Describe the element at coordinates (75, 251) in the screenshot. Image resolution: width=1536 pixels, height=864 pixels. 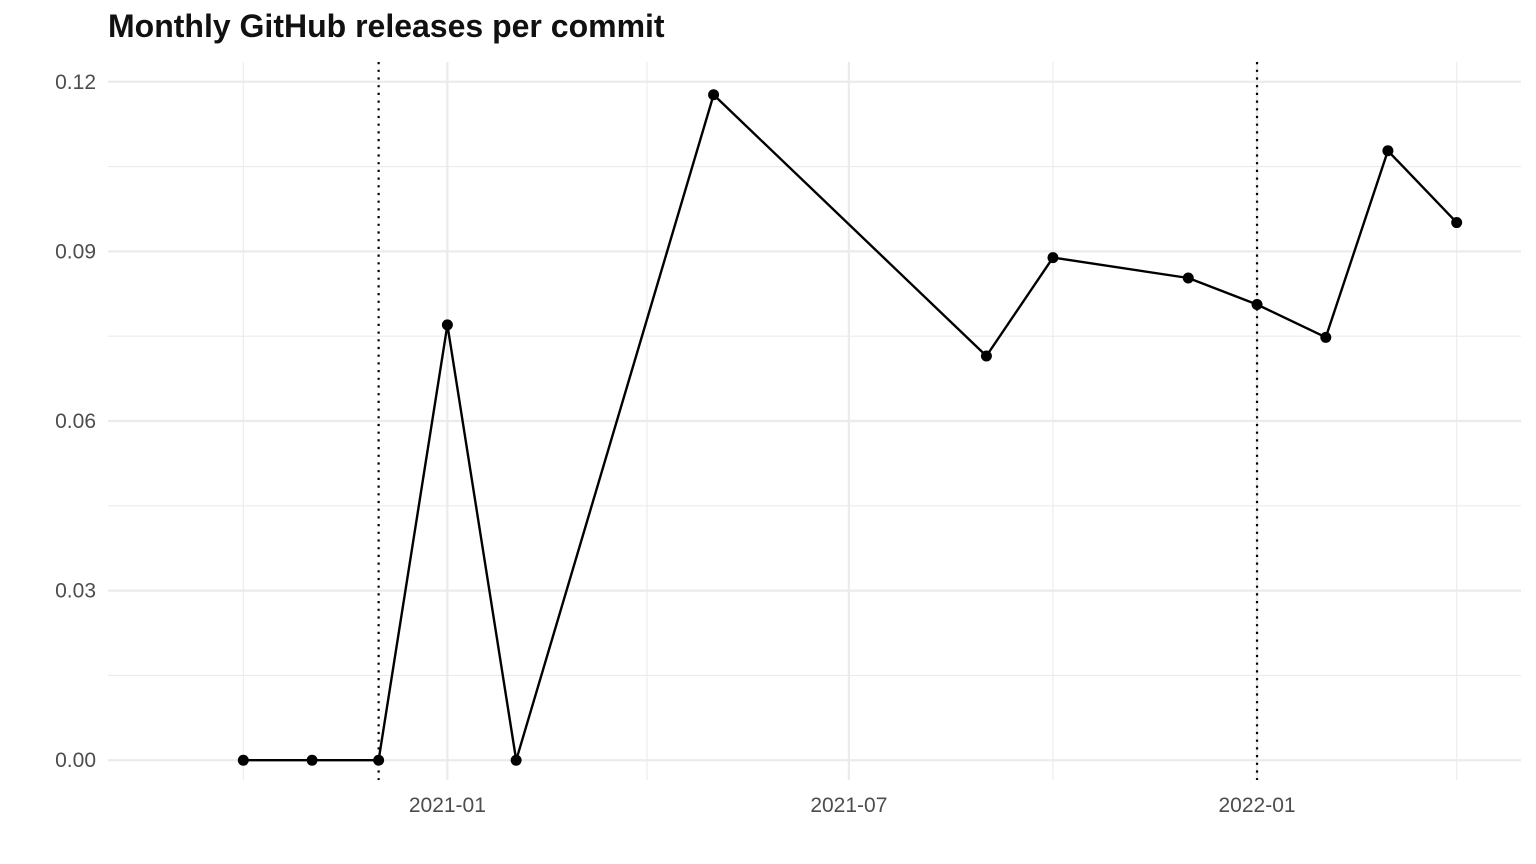
I see `y-tick-label: 0.09` at that location.